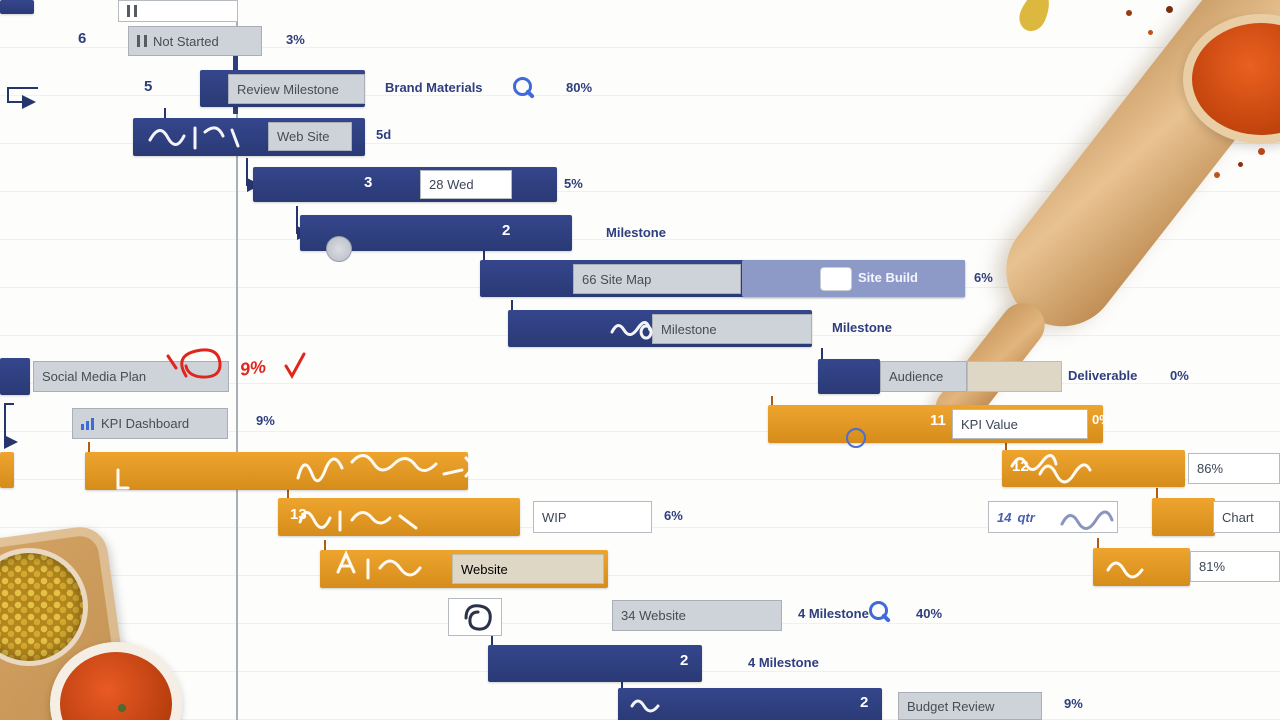 Image resolution: width=1280 pixels, height=720 pixels. Describe the element at coordinates (592, 517) in the screenshot. I see `task-status-box: WIP` at that location.